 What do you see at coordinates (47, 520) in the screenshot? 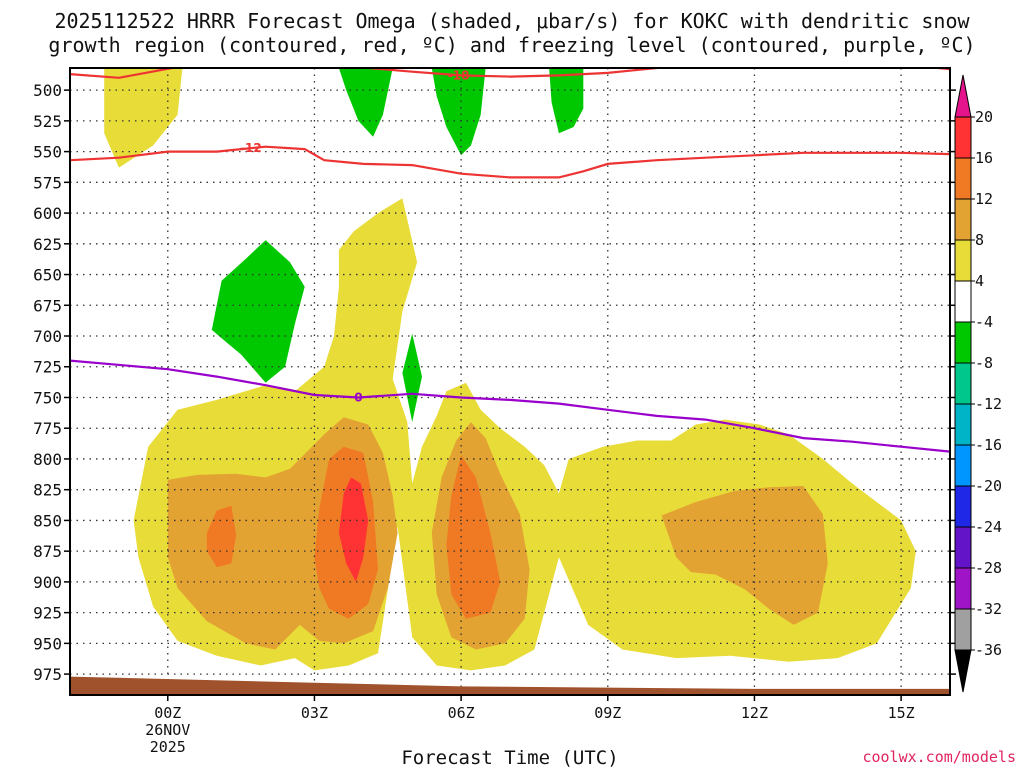
I see `y-tick-label-850: 850` at bounding box center [47, 520].